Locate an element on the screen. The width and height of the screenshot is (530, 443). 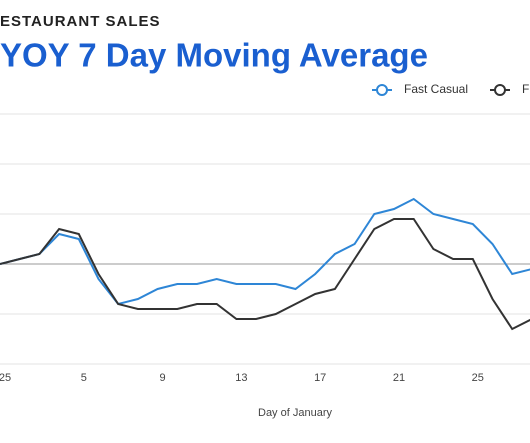
legend-label: Fast Casual is located at coordinates (436, 89).